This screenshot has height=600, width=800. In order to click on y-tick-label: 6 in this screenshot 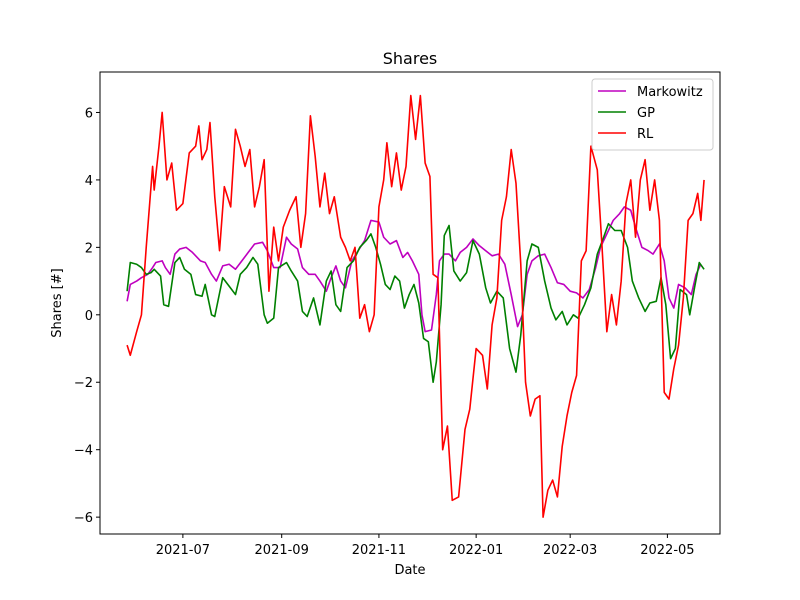, I will do `click(89, 113)`.